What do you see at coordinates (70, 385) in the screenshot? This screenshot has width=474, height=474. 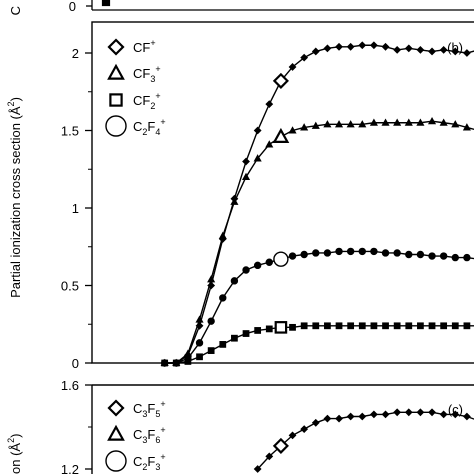 I see `panel-c-ytick-label: 1.6` at bounding box center [70, 385].